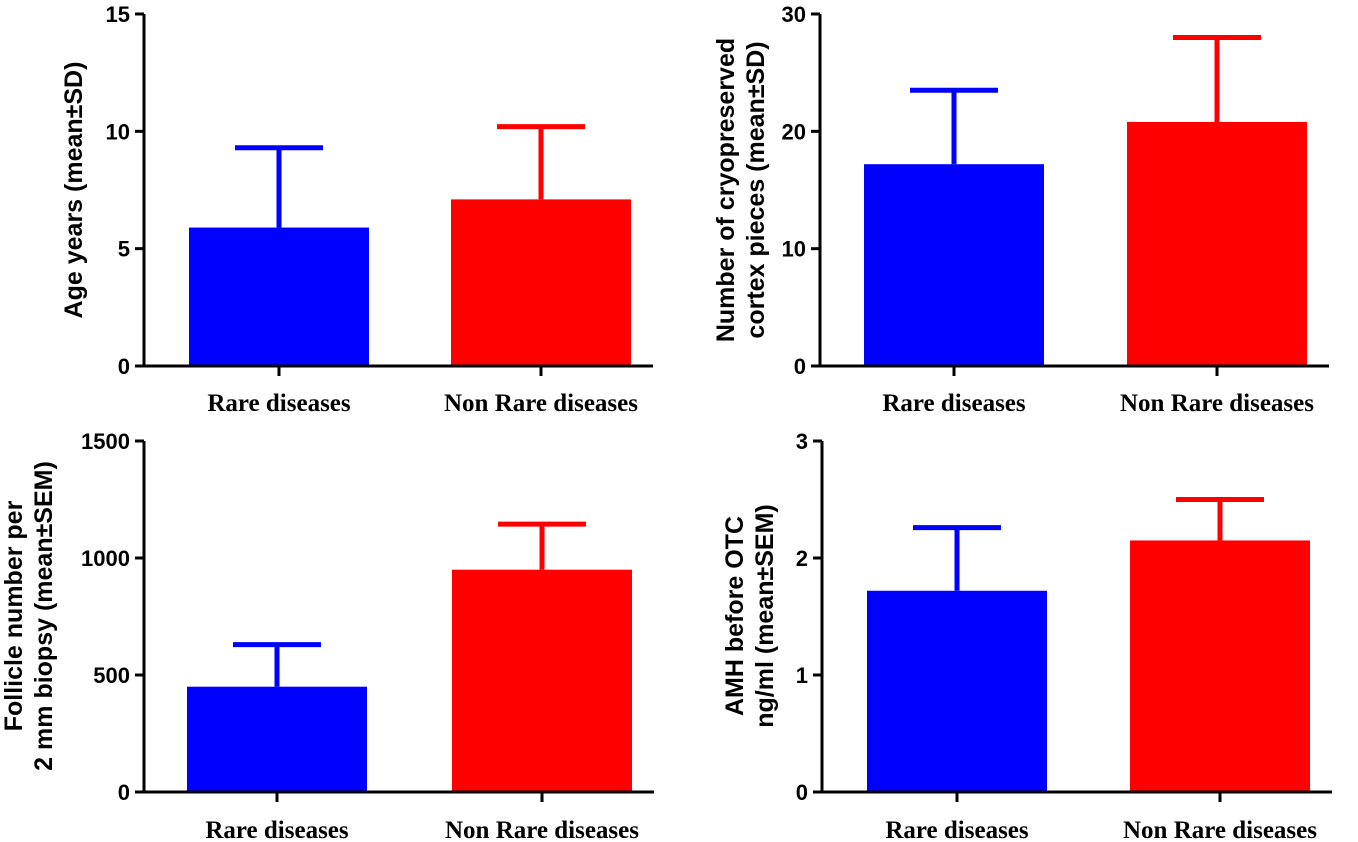  I want to click on y-axis-title-line: 2 mm biopsy (mean±SEM), so click(44, 616).